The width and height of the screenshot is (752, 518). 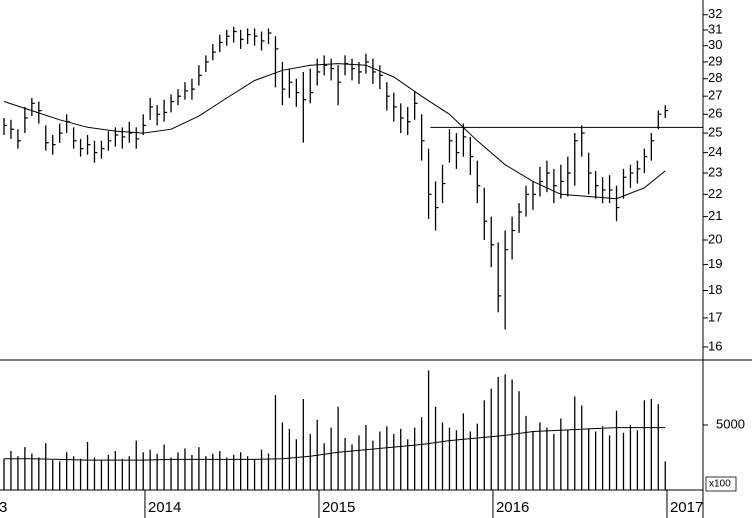 What do you see at coordinates (338, 507) in the screenshot?
I see `x-tick-label: 2015` at bounding box center [338, 507].